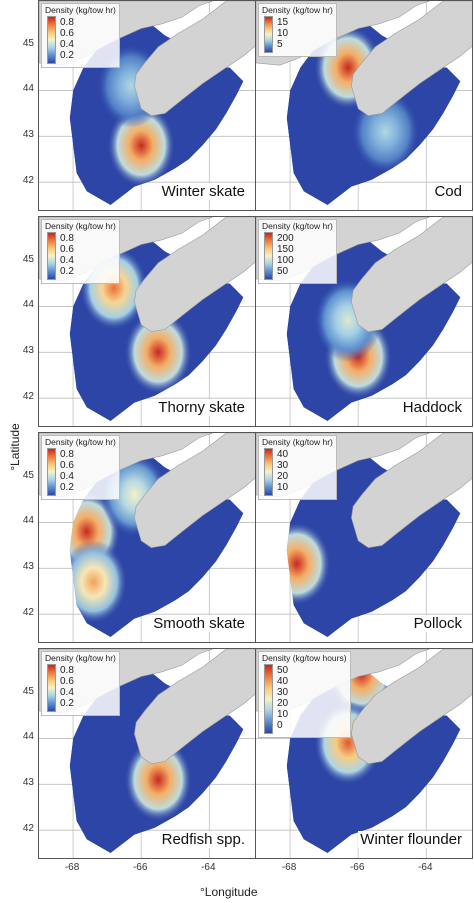 The width and height of the screenshot is (474, 903). Describe the element at coordinates (203, 839) in the screenshot. I see `species-label: Redfish spp.` at that location.